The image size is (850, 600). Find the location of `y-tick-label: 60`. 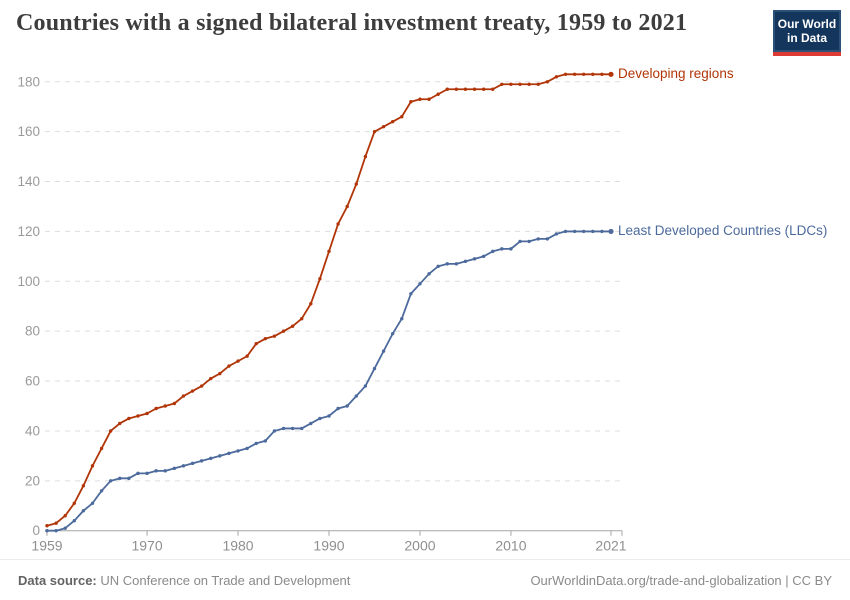

y-tick-label: 60 is located at coordinates (32, 381).